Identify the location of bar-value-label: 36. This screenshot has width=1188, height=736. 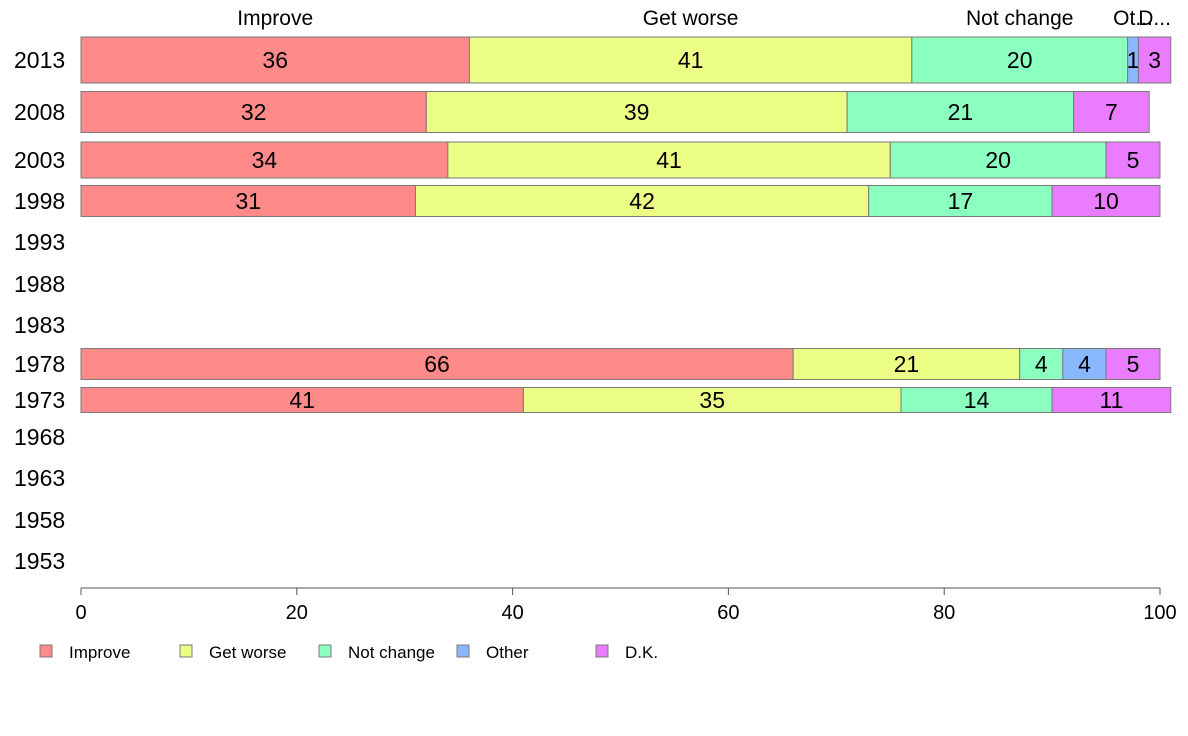
(275, 60).